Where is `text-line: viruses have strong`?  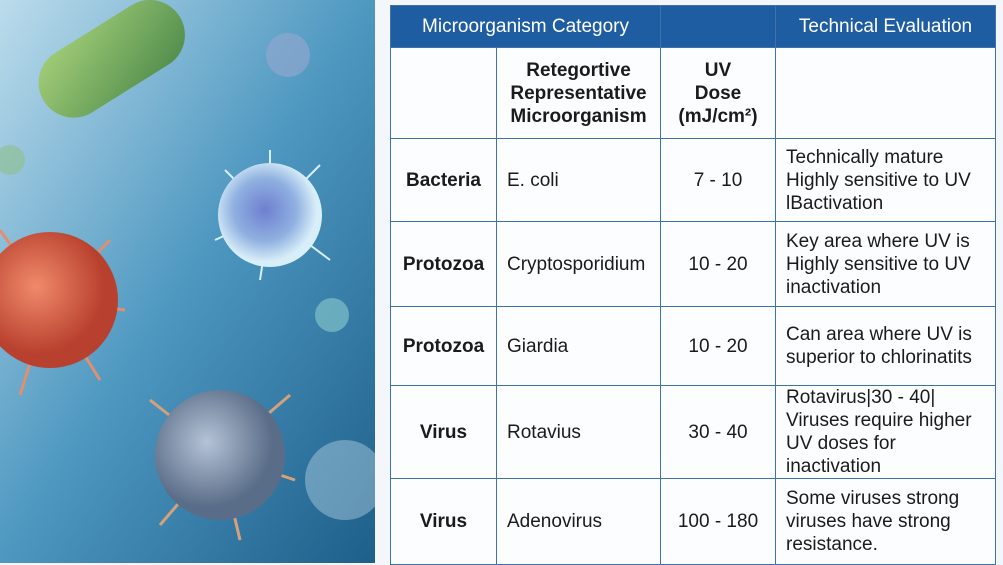
text-line: viruses have strong is located at coordinates (868, 521).